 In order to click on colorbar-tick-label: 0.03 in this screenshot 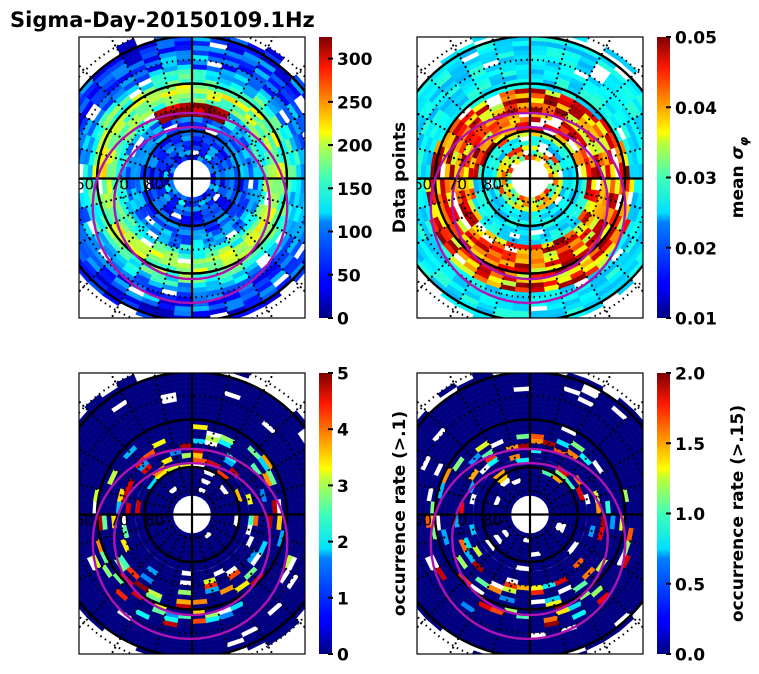, I will do `click(696, 179)`.